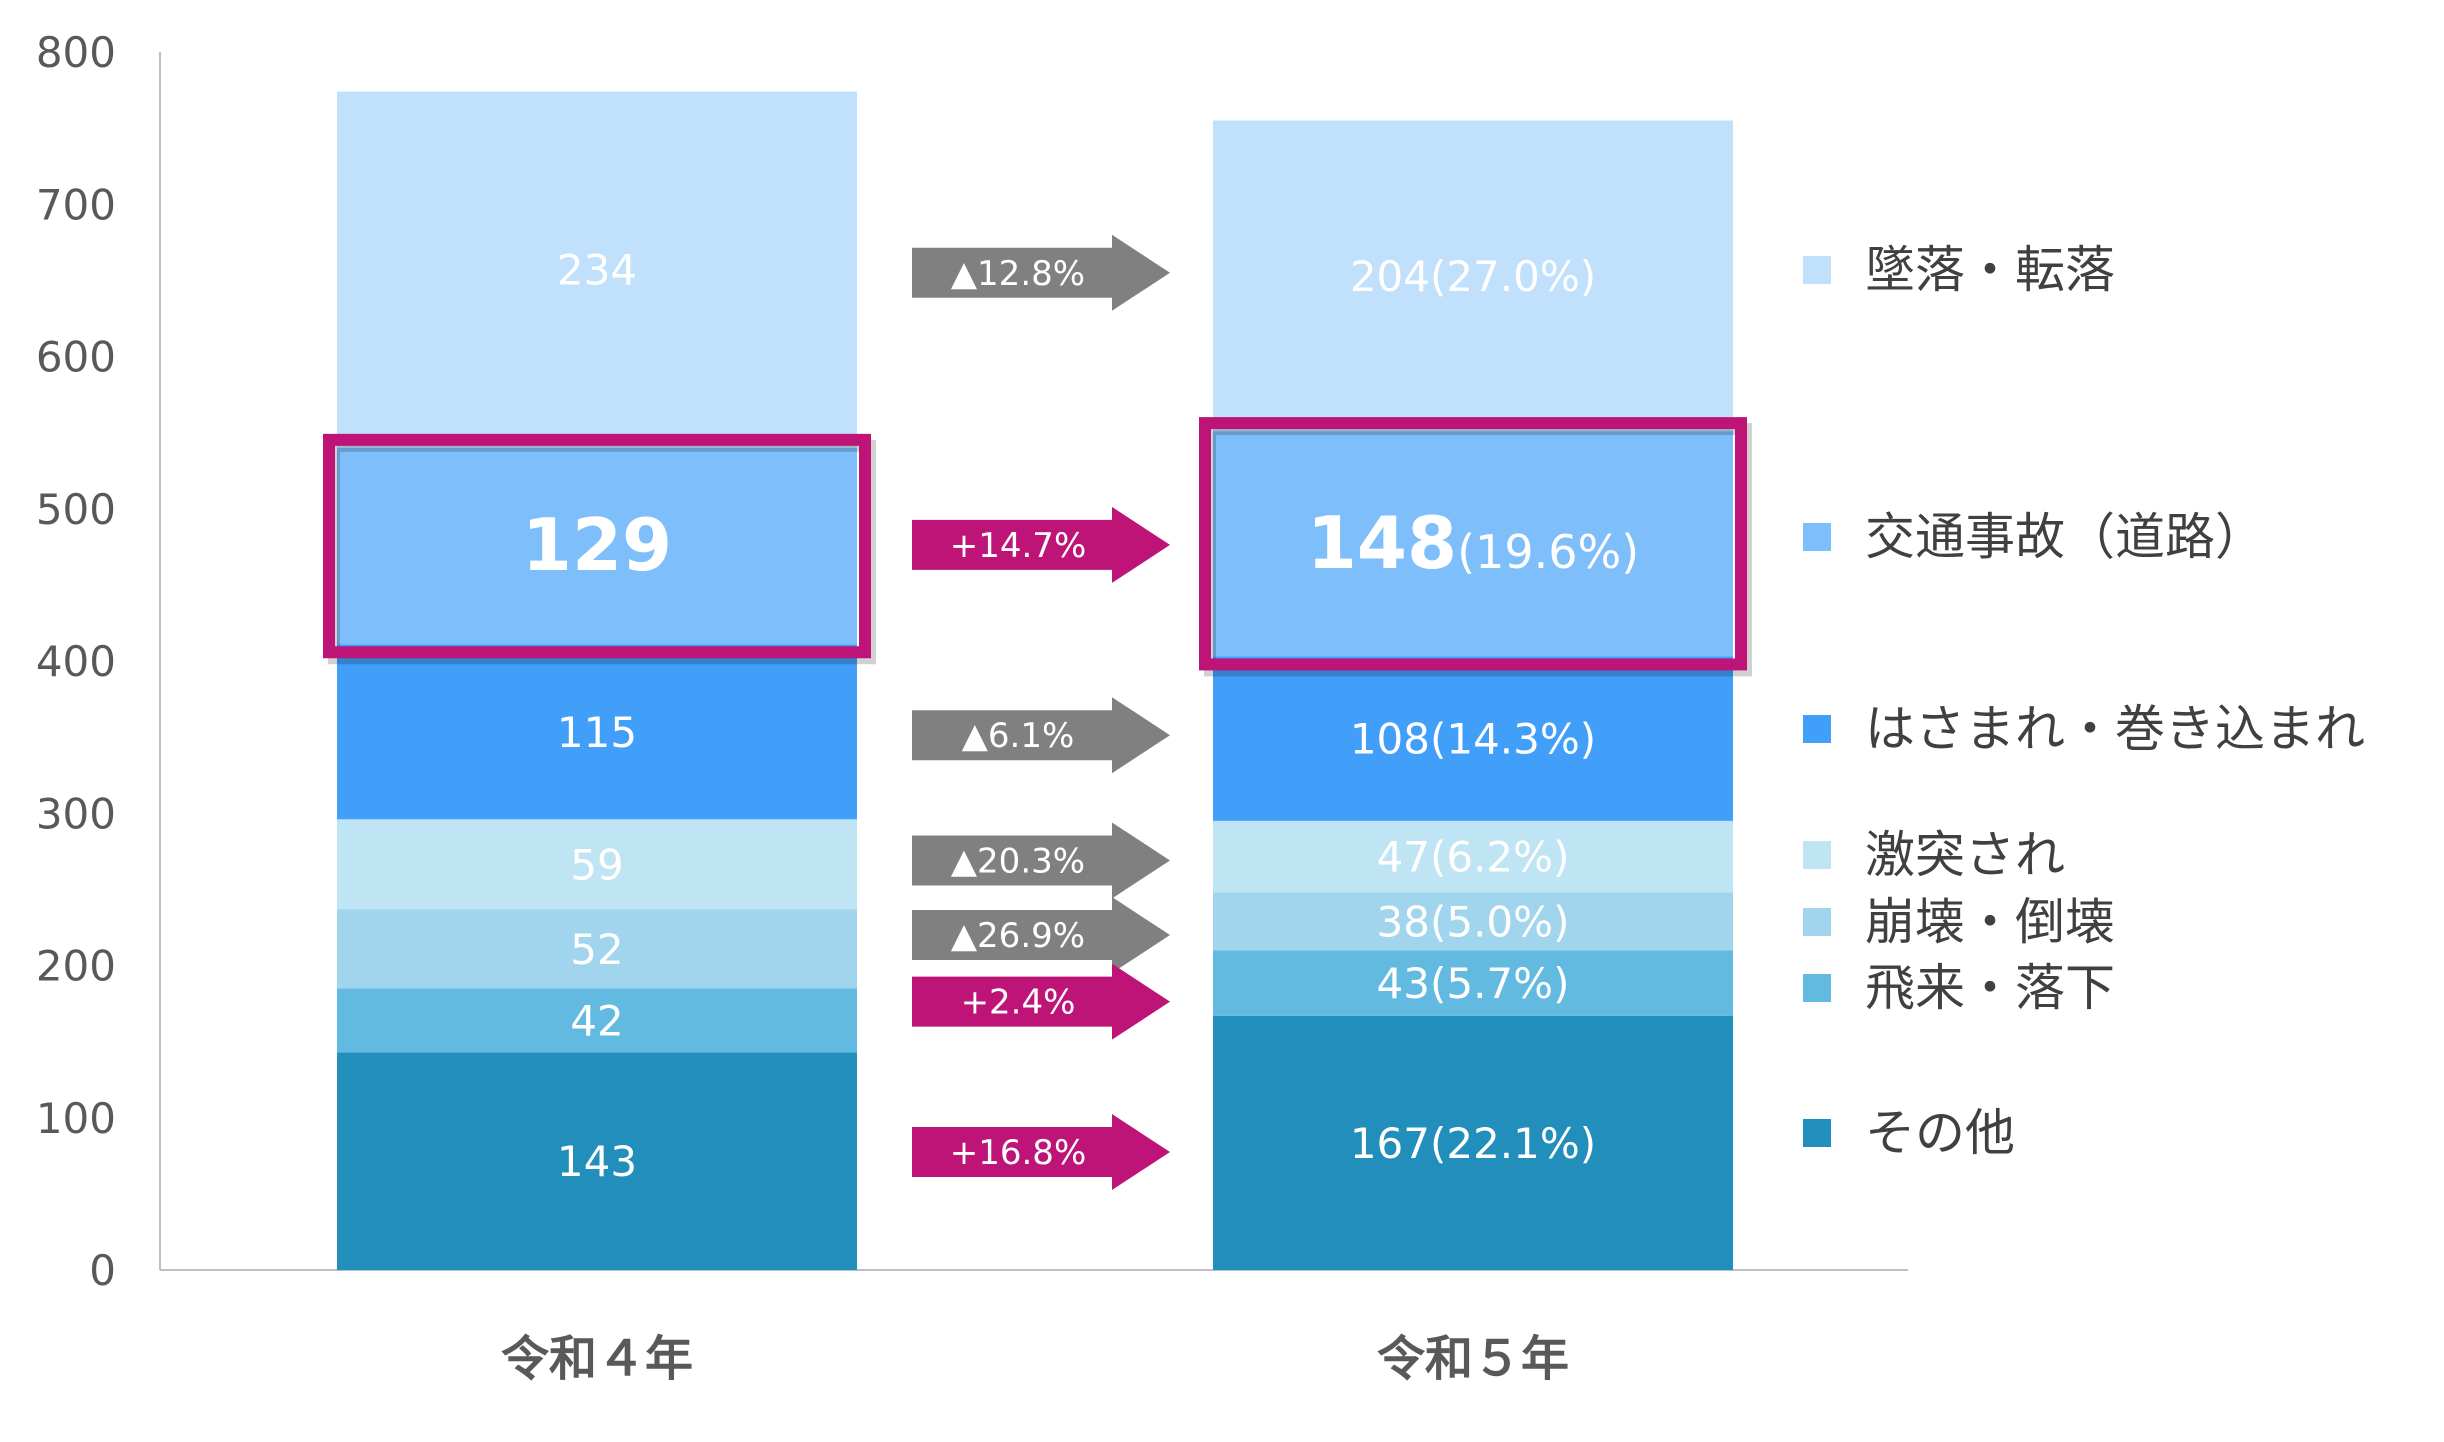 Image resolution: width=2444 pixels, height=1442 pixels. I want to click on change-label: +2.4%, so click(1018, 1003).